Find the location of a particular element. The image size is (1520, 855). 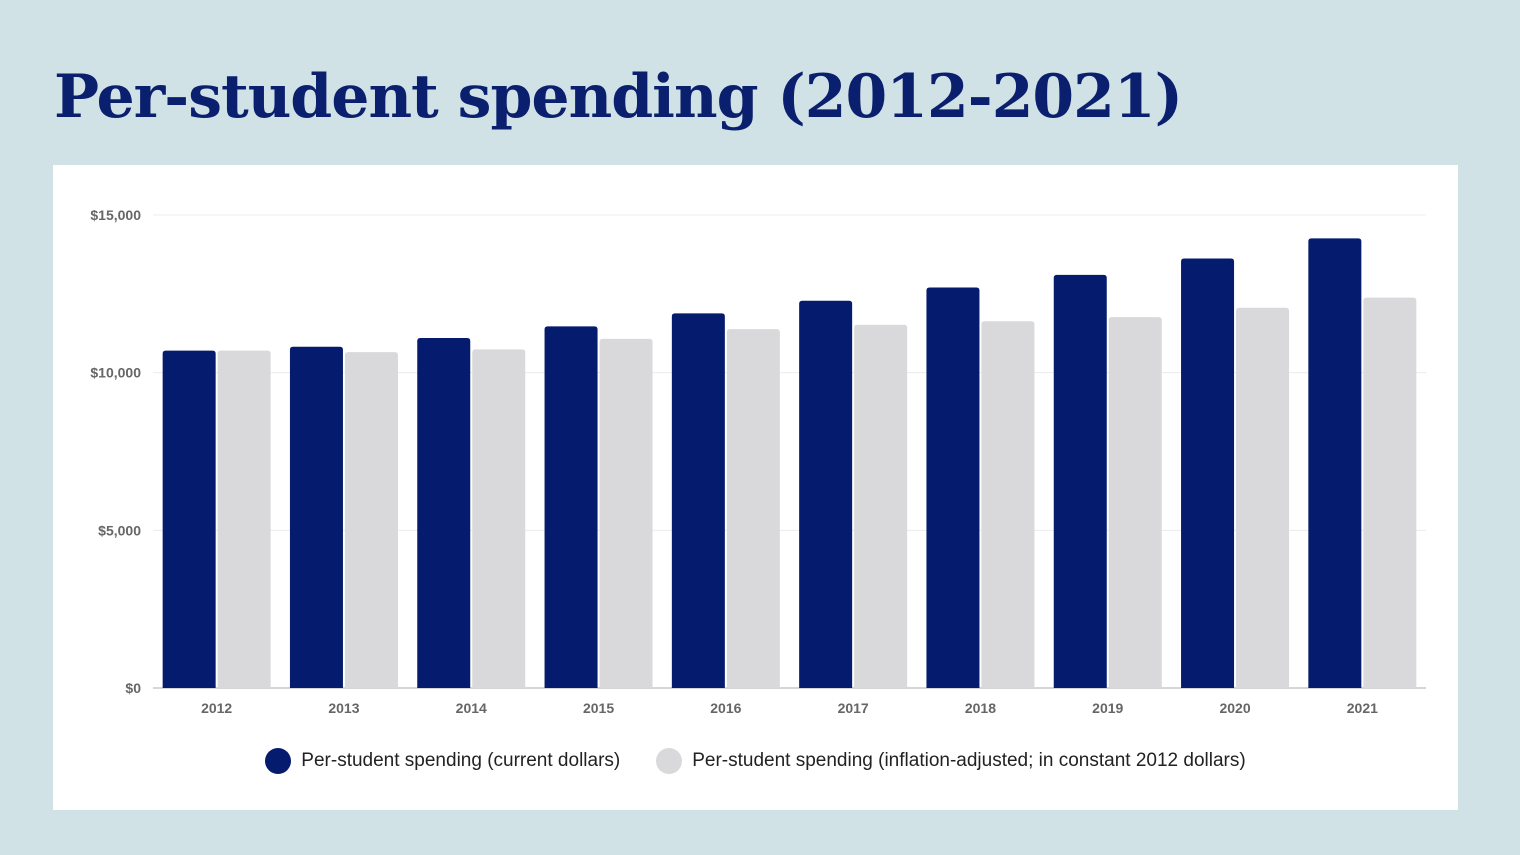

bar-current-dollars-2016 is located at coordinates (698, 500).